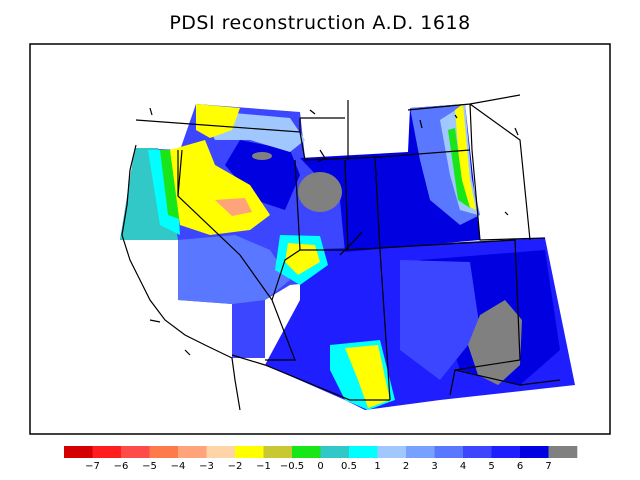  I want to click on gray-patch-newmexico, so click(495, 342).